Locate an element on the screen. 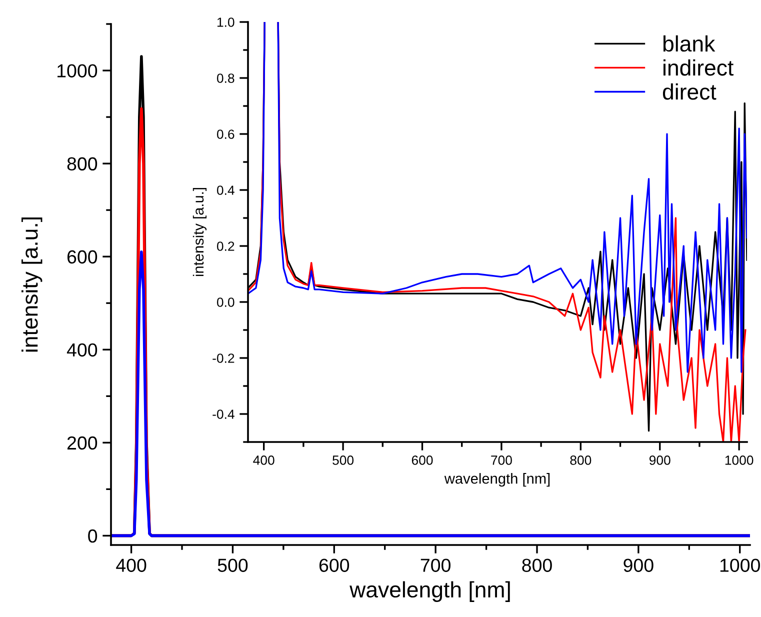 Image resolution: width=761 pixels, height=617 pixels. y-tick-label: 1.0 is located at coordinates (225, 22).